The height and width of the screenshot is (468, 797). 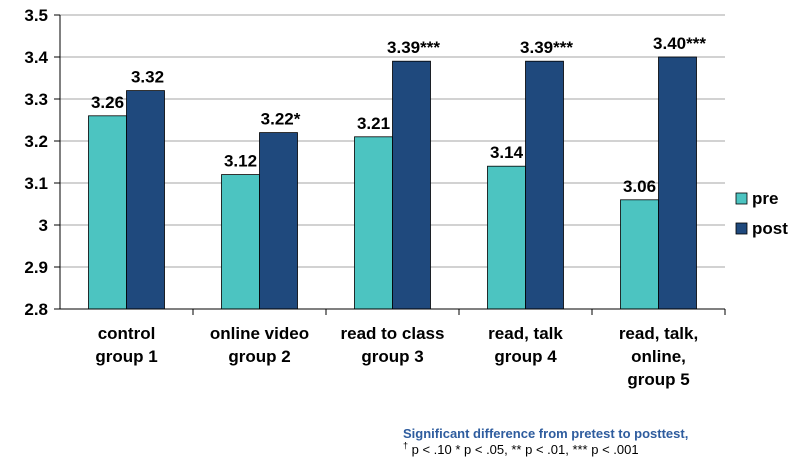 I want to click on legend-label-pre: pre, so click(x=765, y=198).